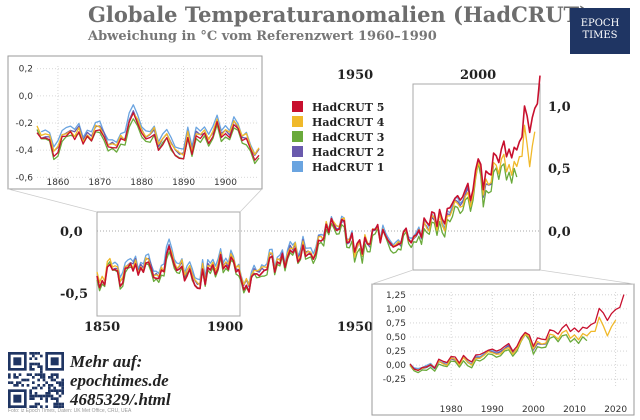  I want to click on inset2-y-tick-label: 1,00, so click(396, 310).